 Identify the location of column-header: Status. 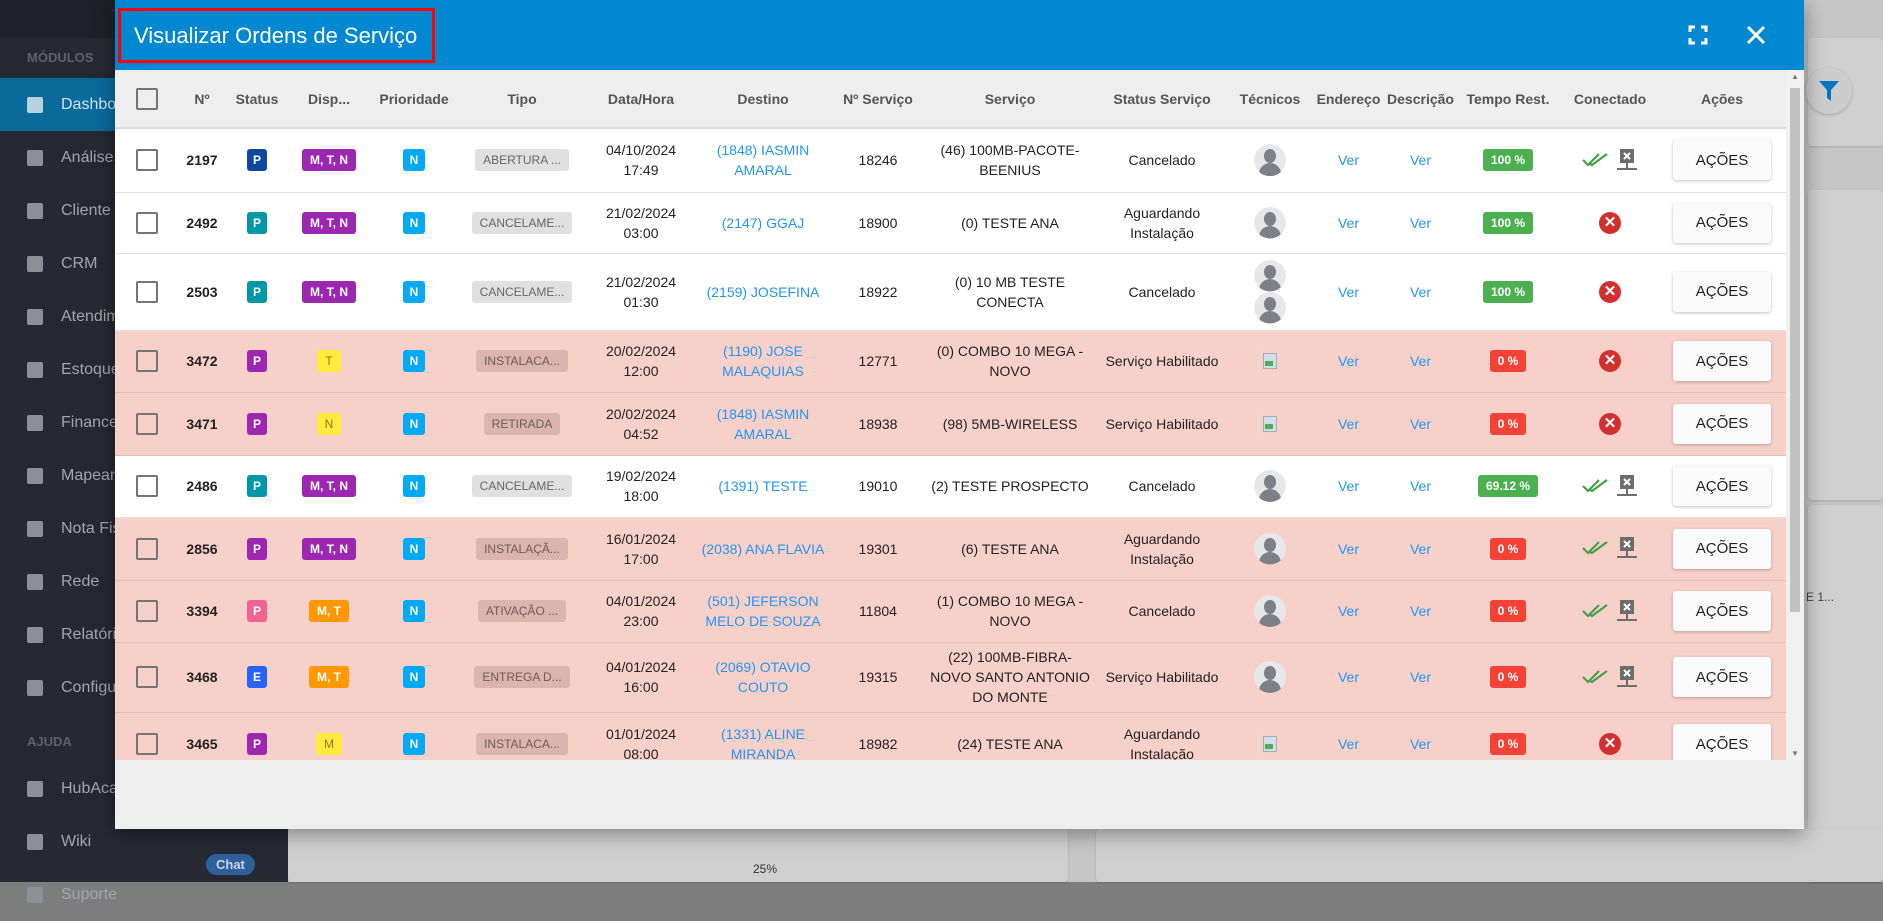
(257, 99).